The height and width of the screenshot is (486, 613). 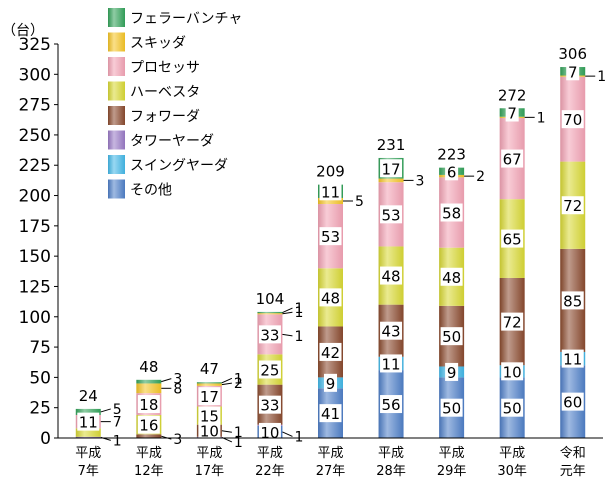 I want to click on data-label: 42, so click(x=330, y=353).